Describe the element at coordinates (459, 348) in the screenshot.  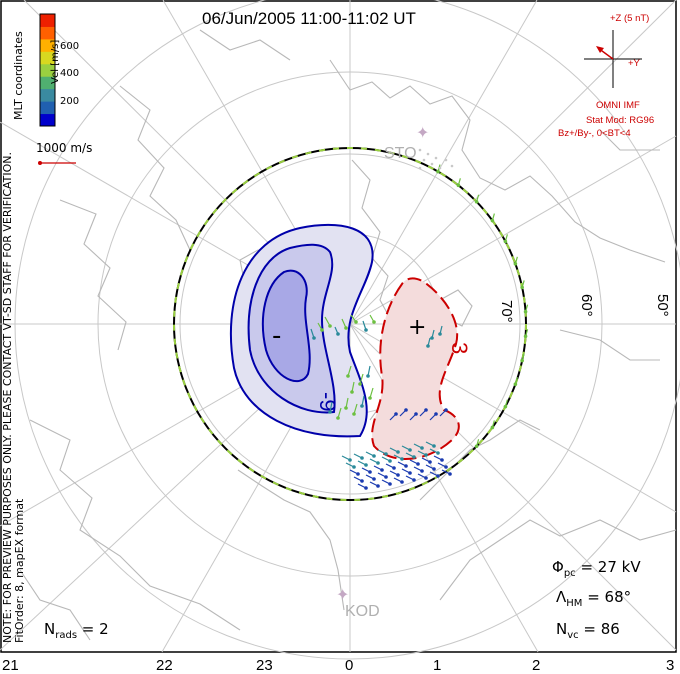
I see `positive-cell-label: 3` at that location.